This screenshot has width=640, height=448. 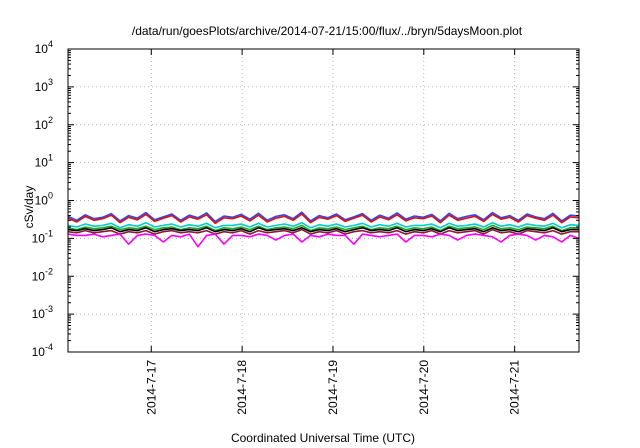 What do you see at coordinates (42, 350) in the screenshot?
I see `y-tick-label: 10⁻⁴` at bounding box center [42, 350].